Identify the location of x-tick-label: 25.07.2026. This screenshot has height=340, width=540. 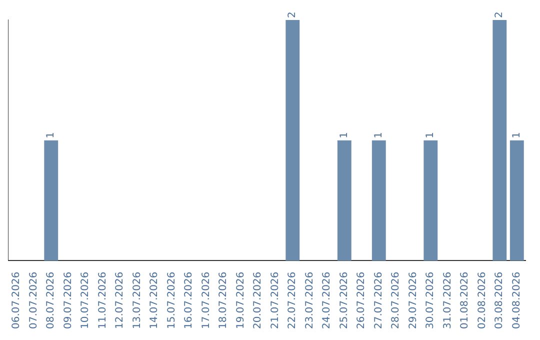
(344, 301).